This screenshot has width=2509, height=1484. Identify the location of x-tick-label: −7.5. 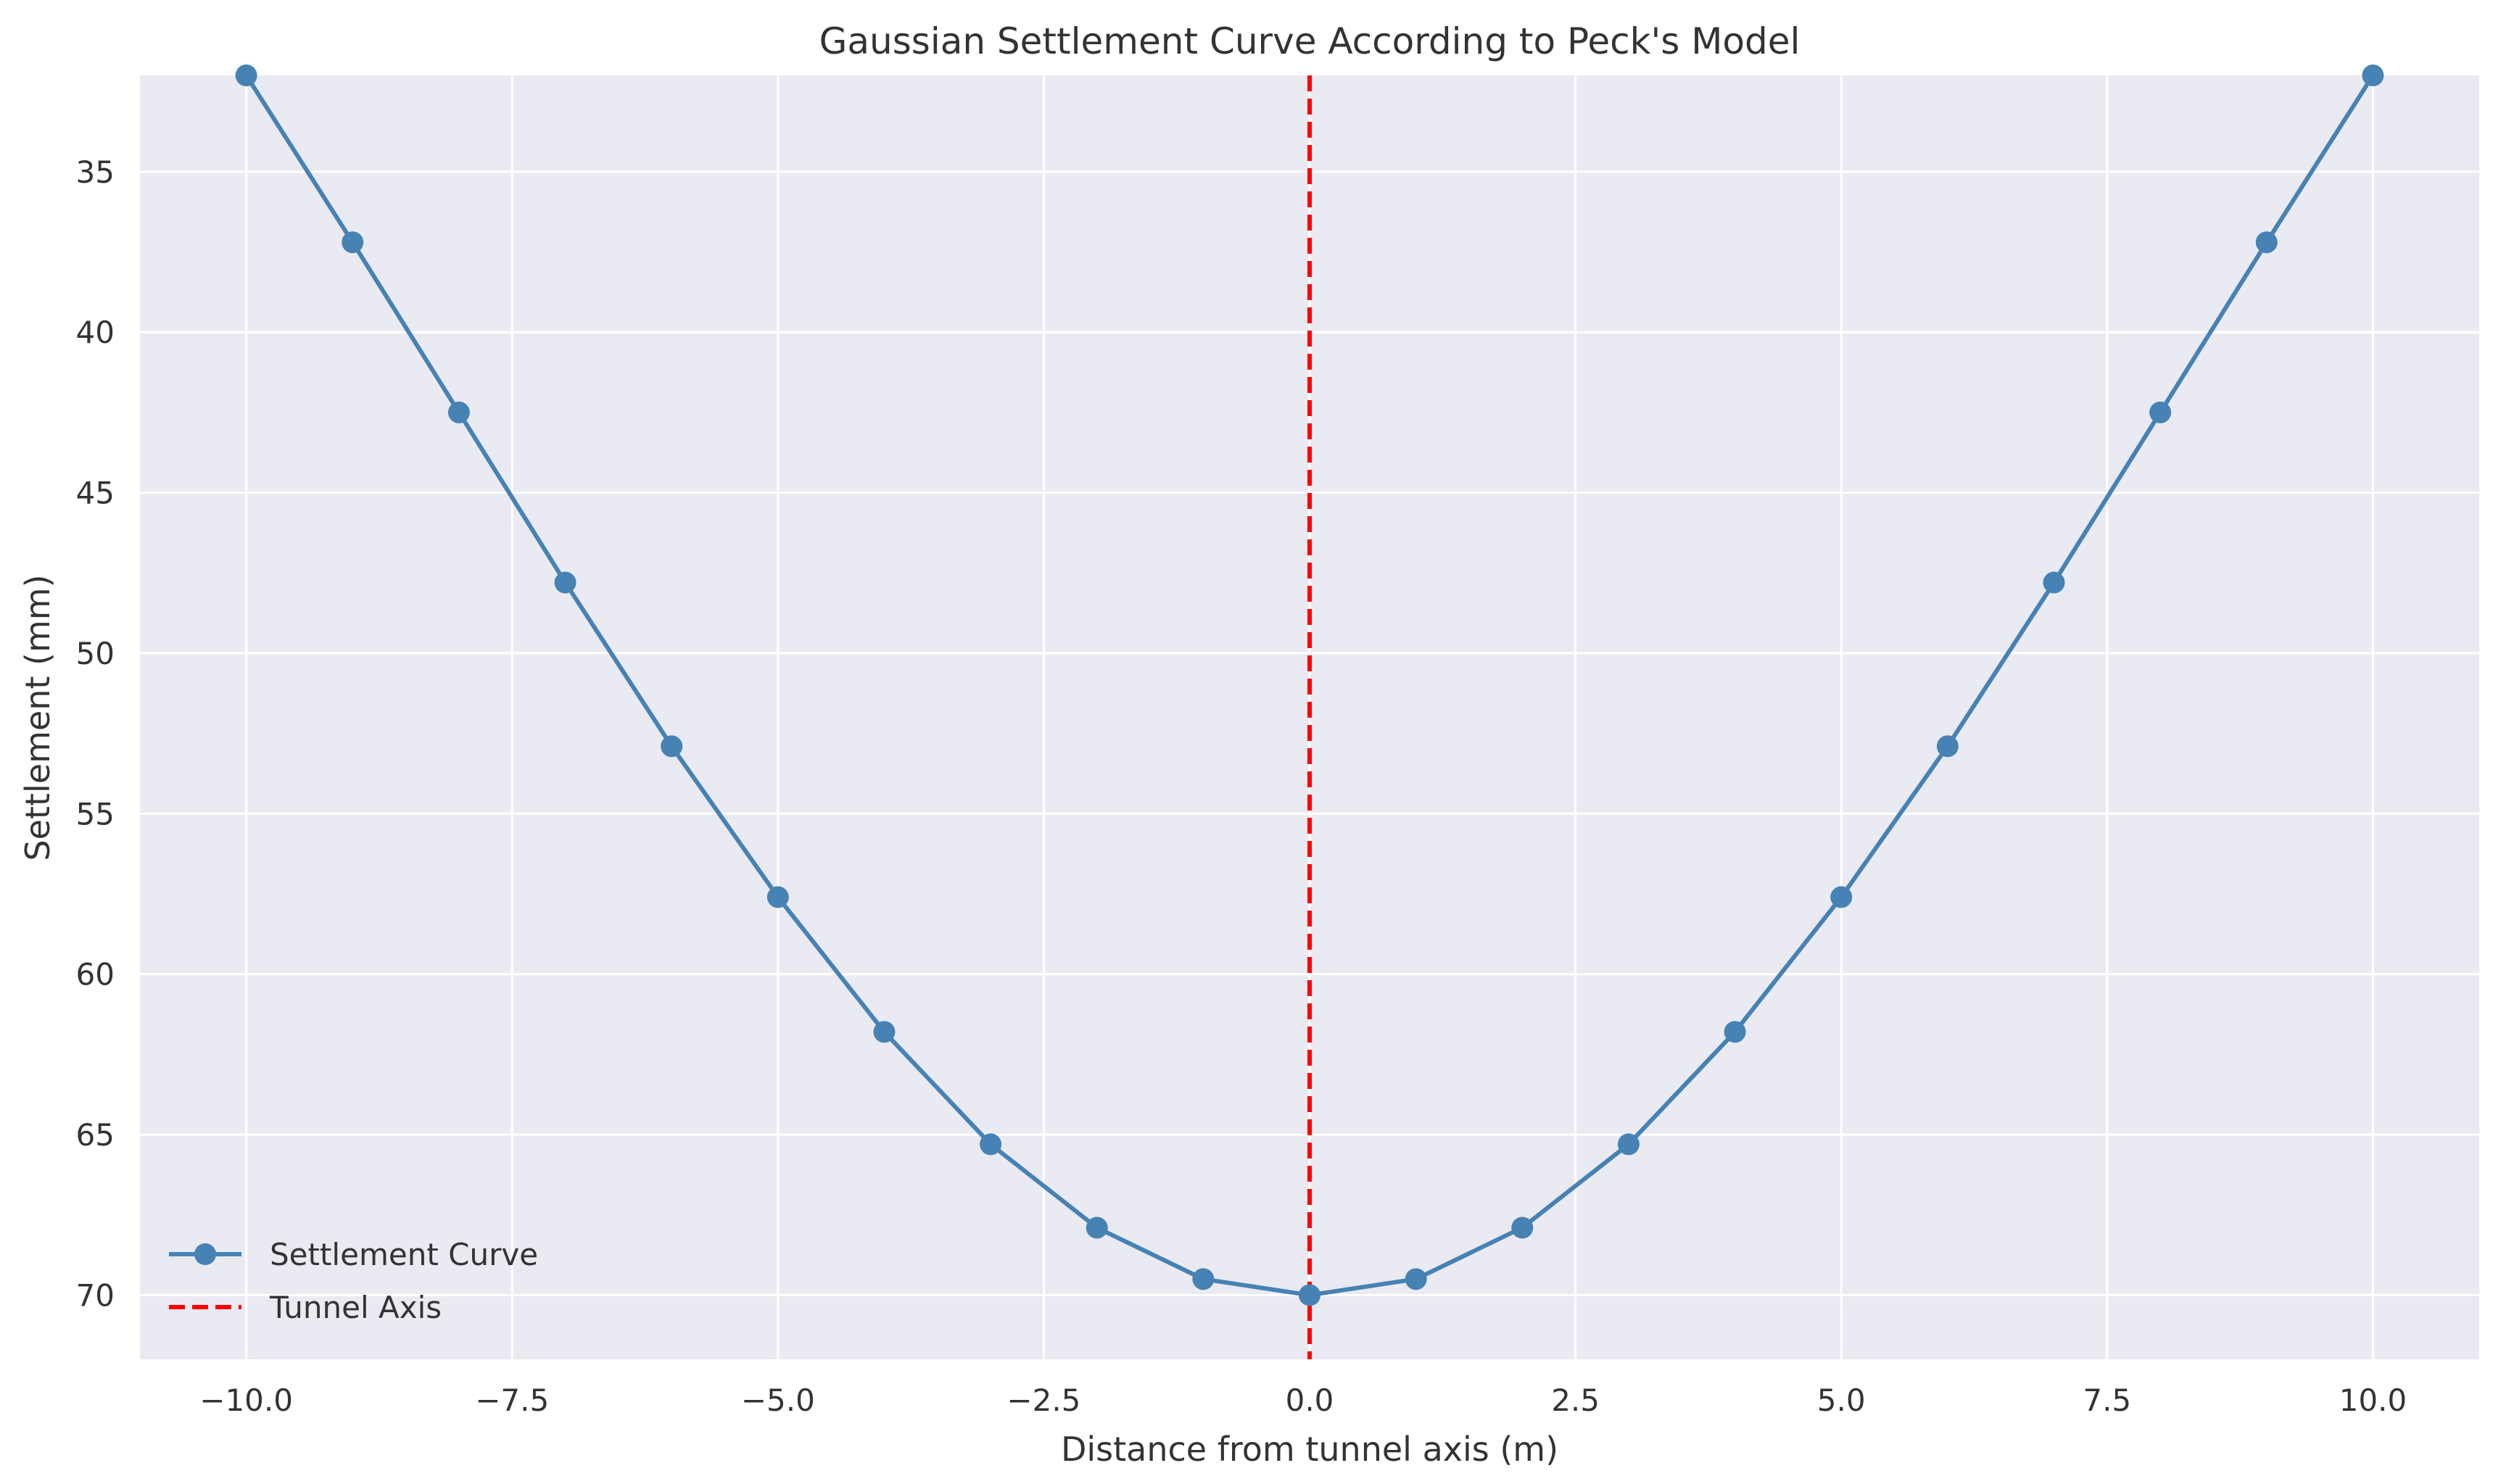
(512, 1400).